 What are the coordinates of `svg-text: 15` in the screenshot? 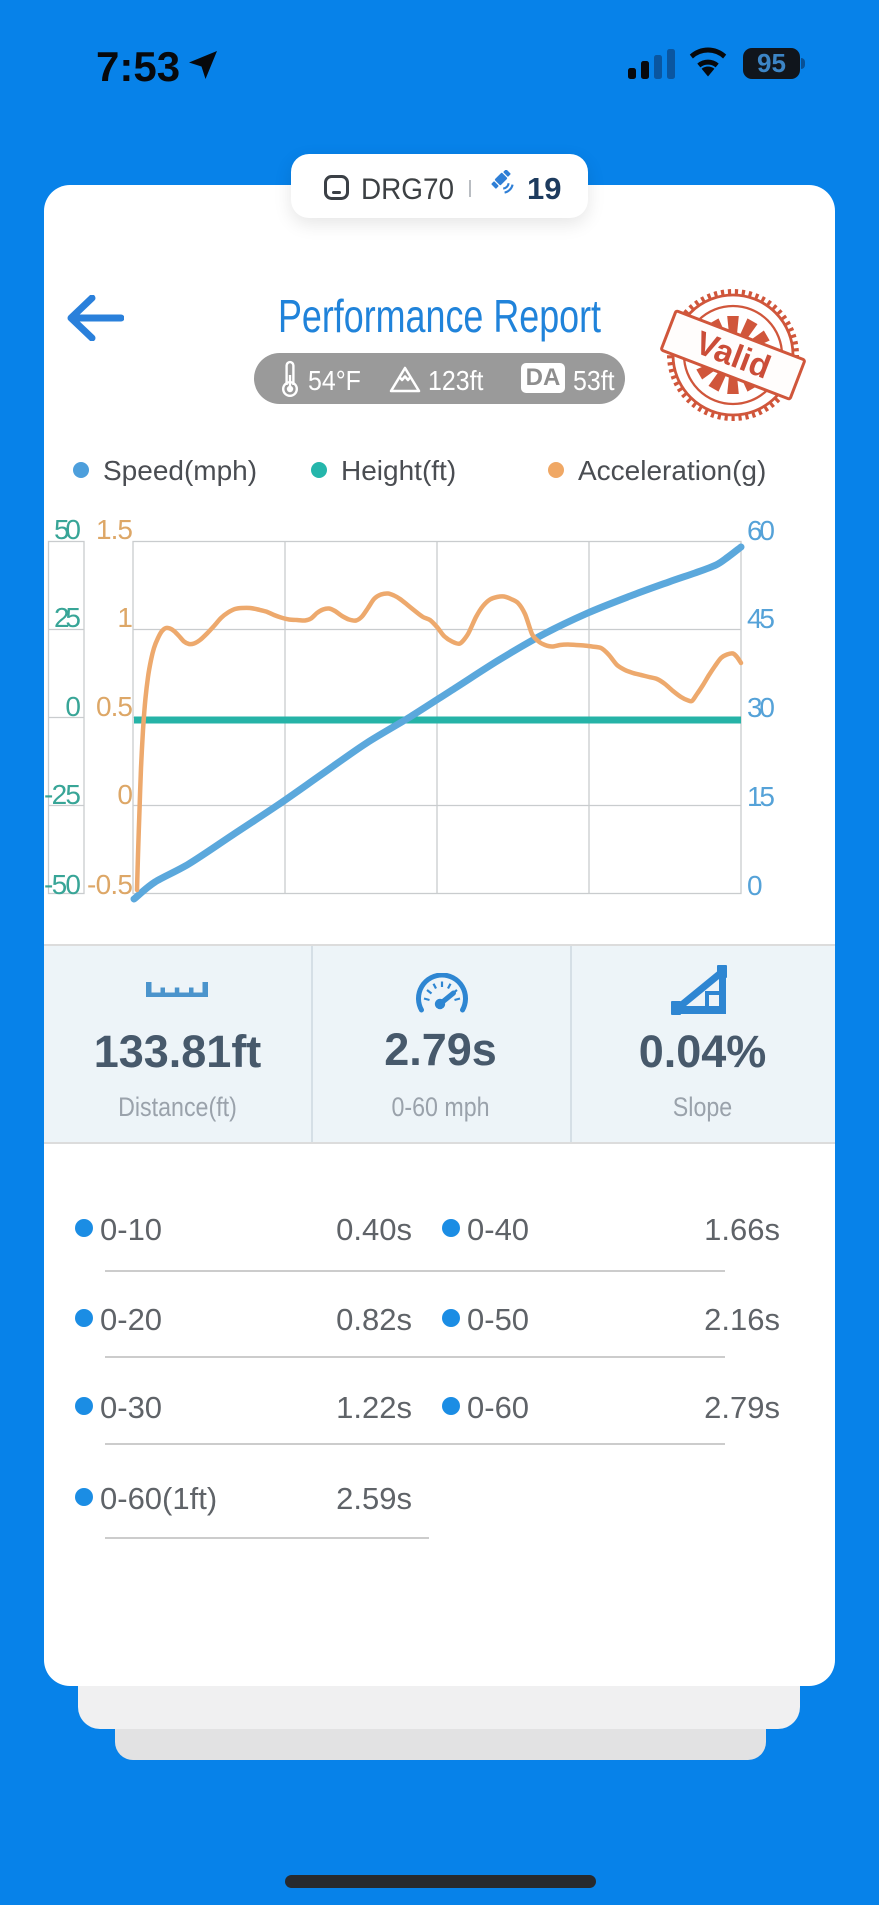 It's located at (761, 796).